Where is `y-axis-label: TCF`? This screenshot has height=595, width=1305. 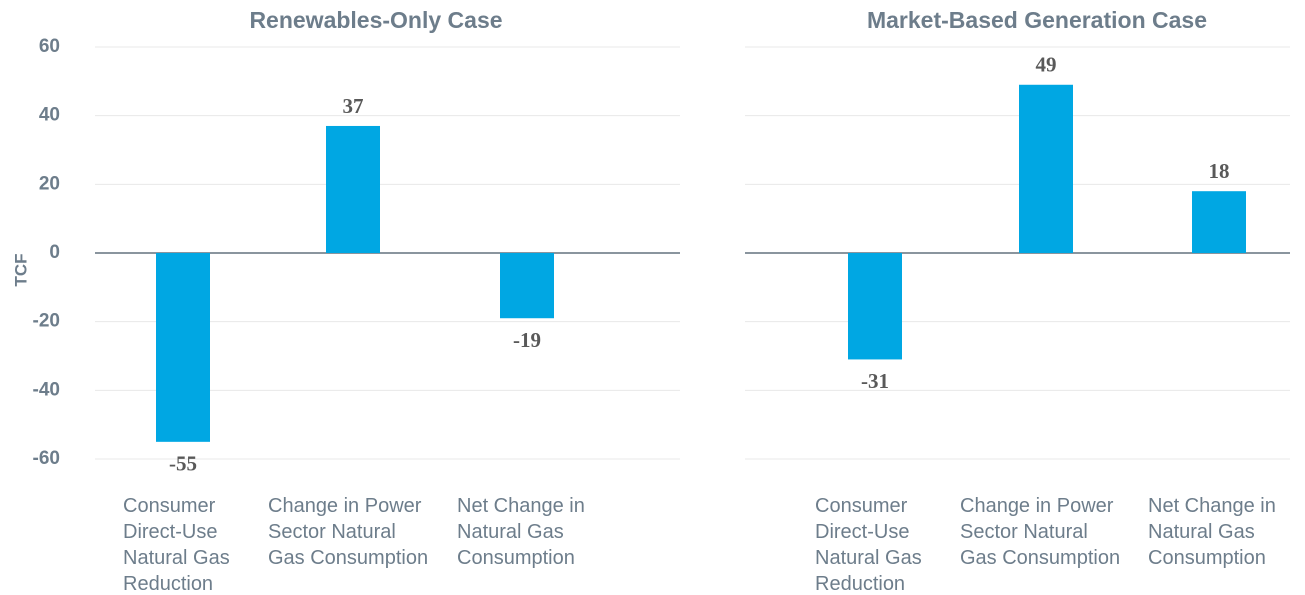
y-axis-label: TCF is located at coordinates (20, 269).